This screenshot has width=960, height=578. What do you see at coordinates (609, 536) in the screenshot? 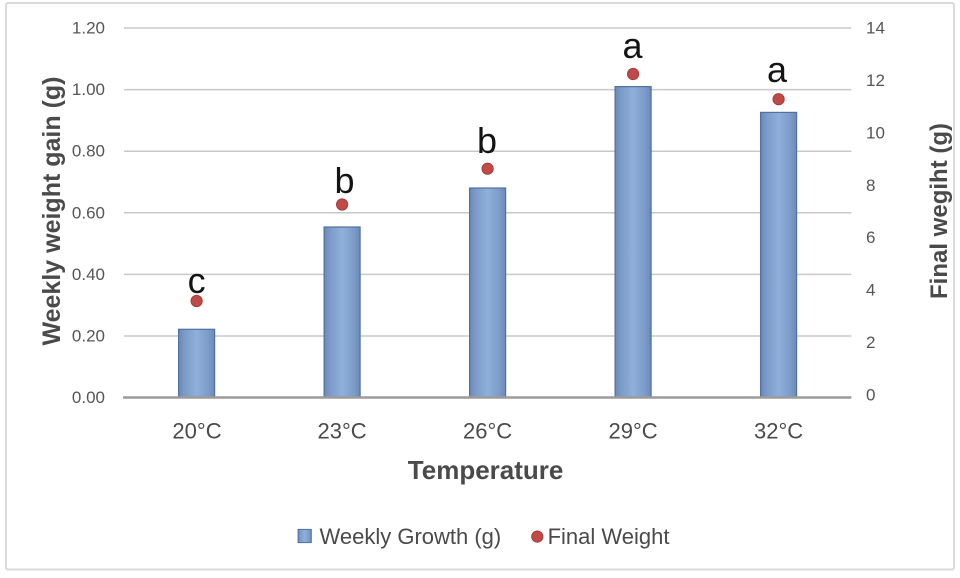
I see `svg-text: Final Weight` at bounding box center [609, 536].